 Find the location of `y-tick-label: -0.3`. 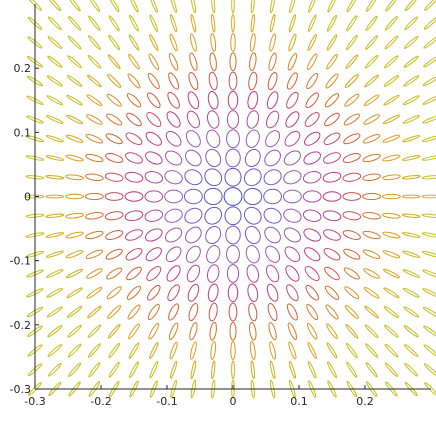

y-tick-label: -0.3 is located at coordinates (20, 389).